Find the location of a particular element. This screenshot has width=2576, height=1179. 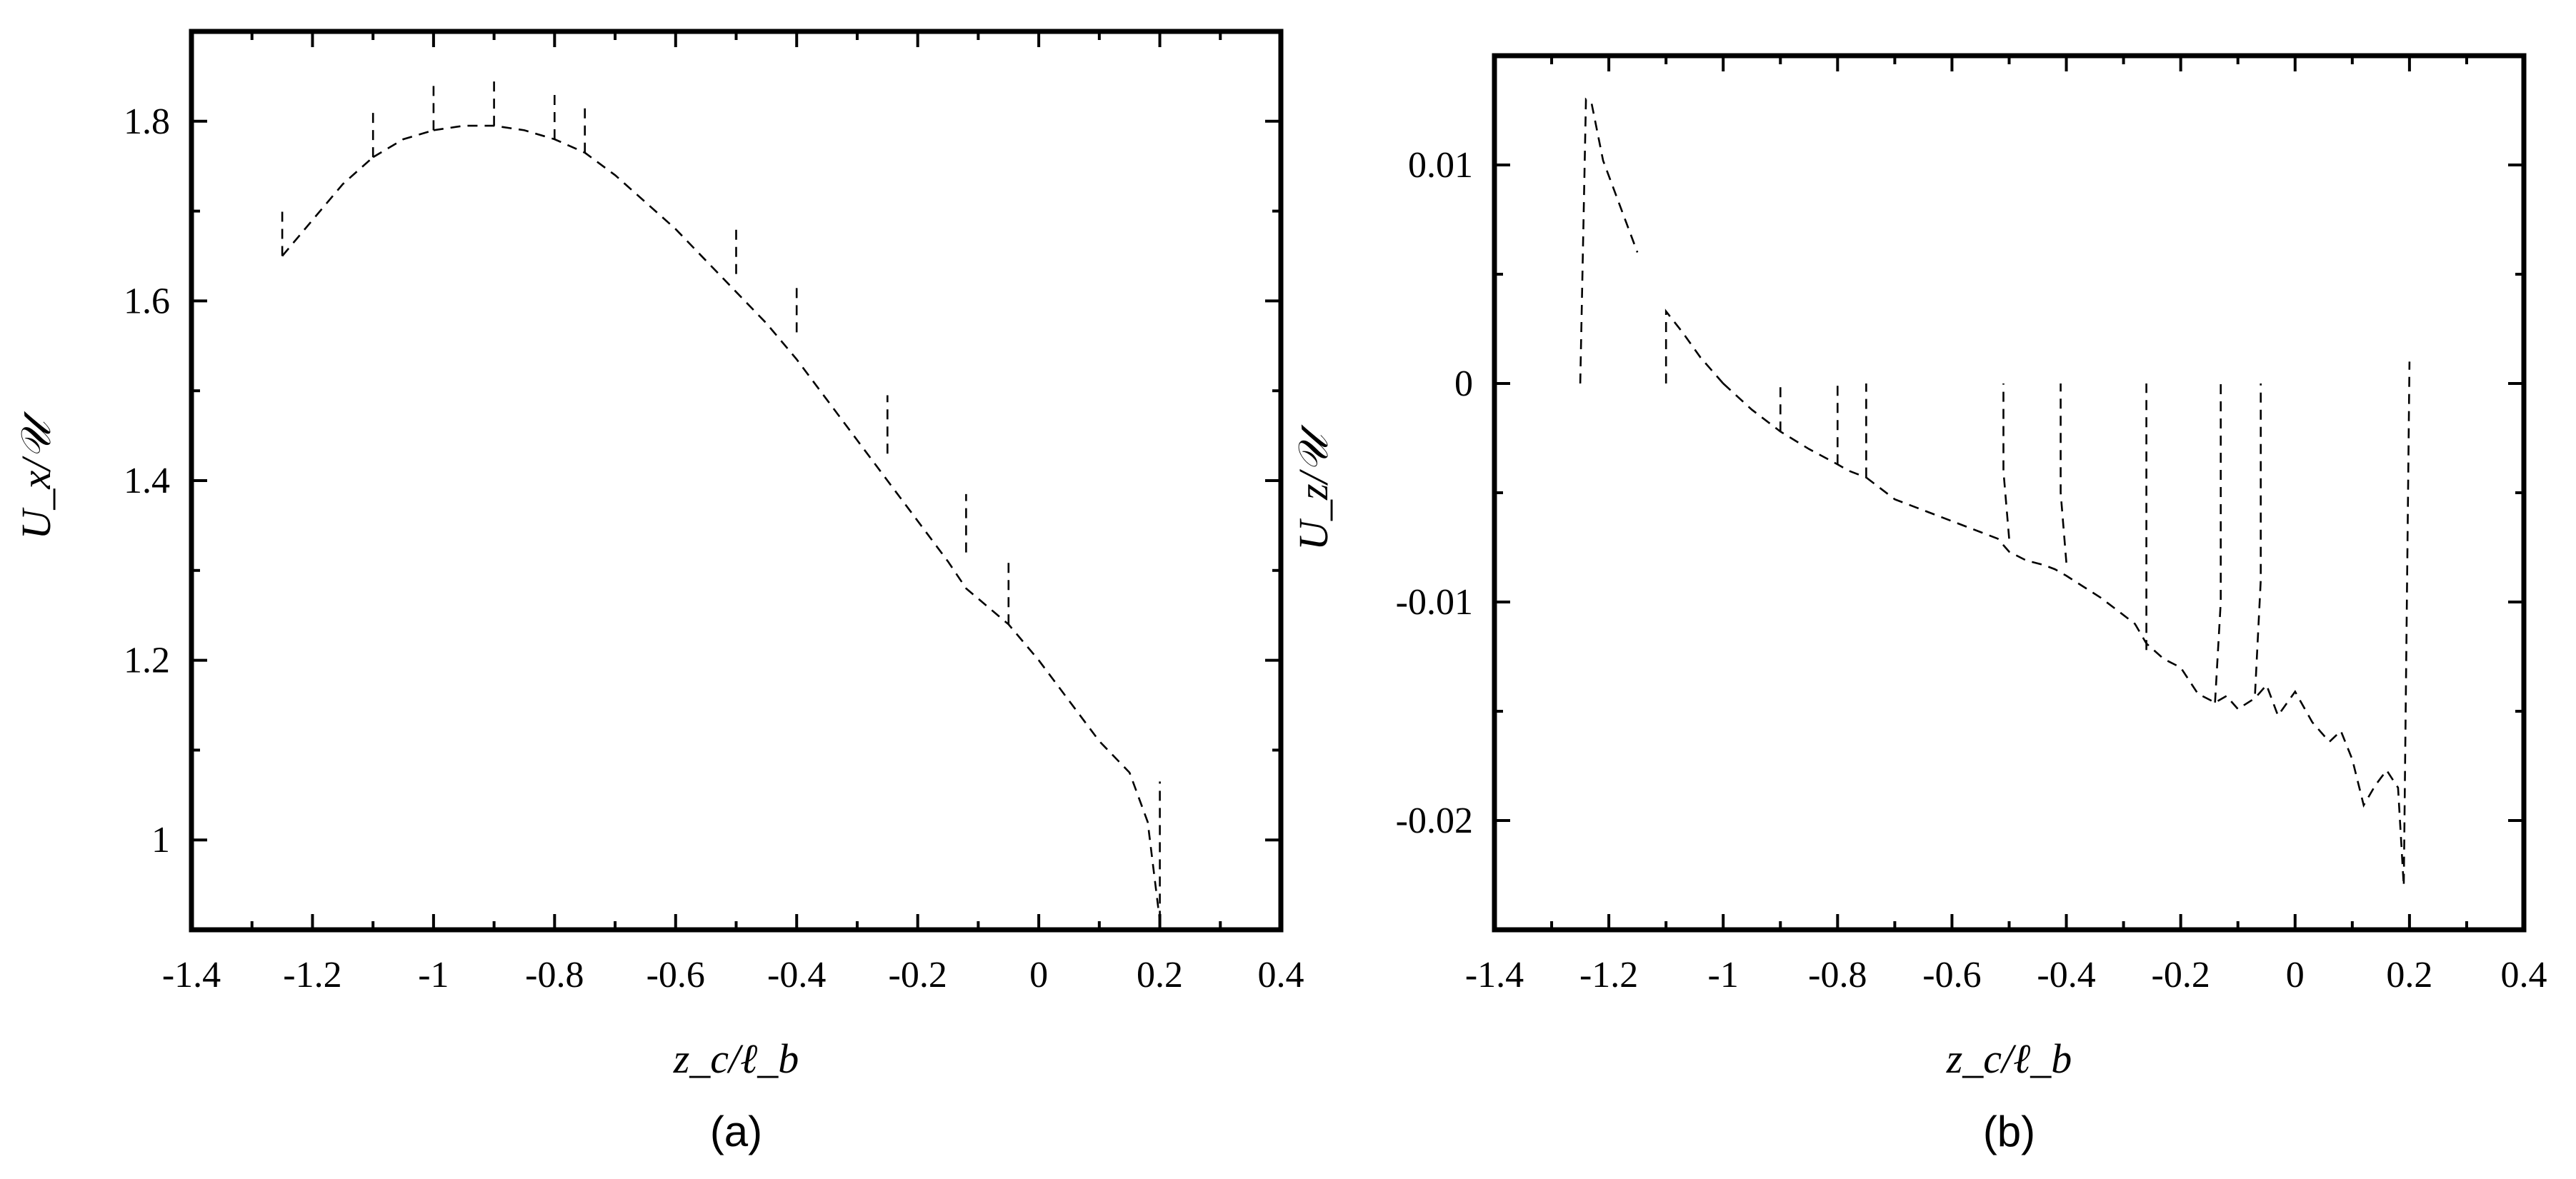

y-tick-label: -0.01 is located at coordinates (1435, 602).